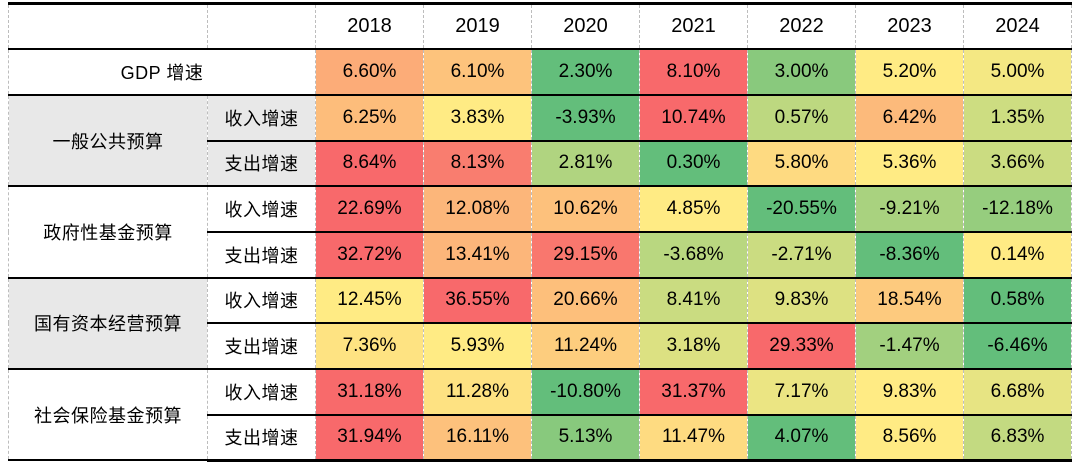 The width and height of the screenshot is (1080, 469). Describe the element at coordinates (477, 118) in the screenshot. I see `value-cell: 3.83%` at that location.